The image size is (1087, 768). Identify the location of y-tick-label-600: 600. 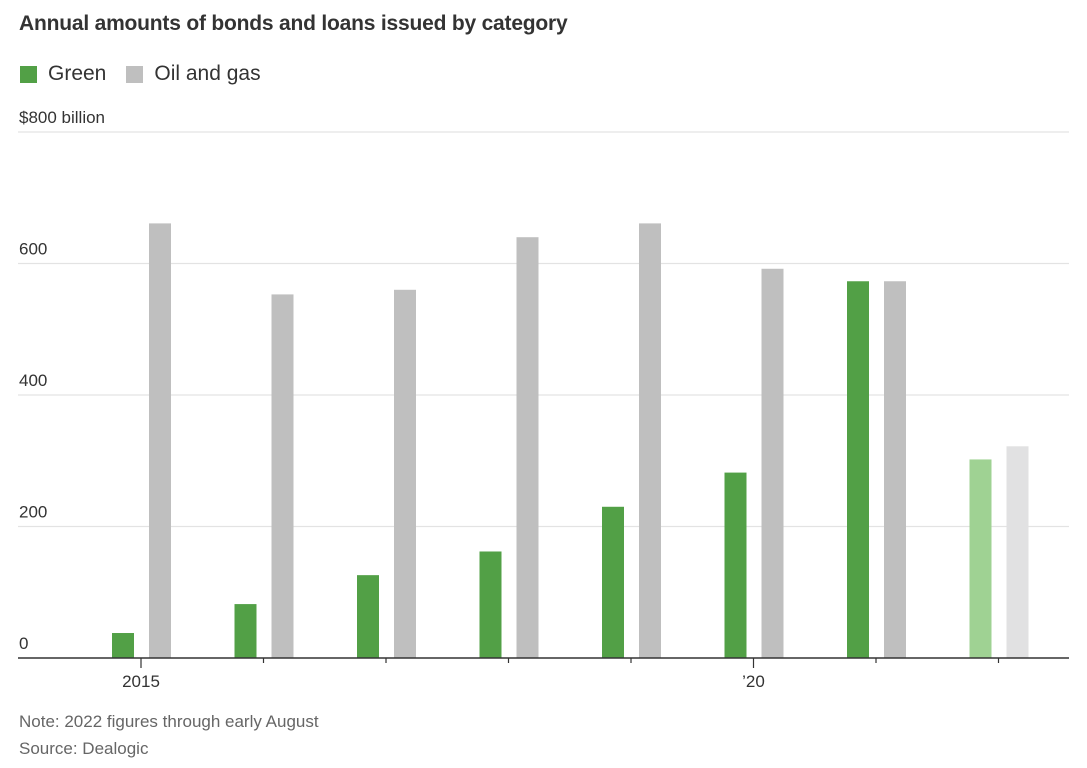
(33, 249).